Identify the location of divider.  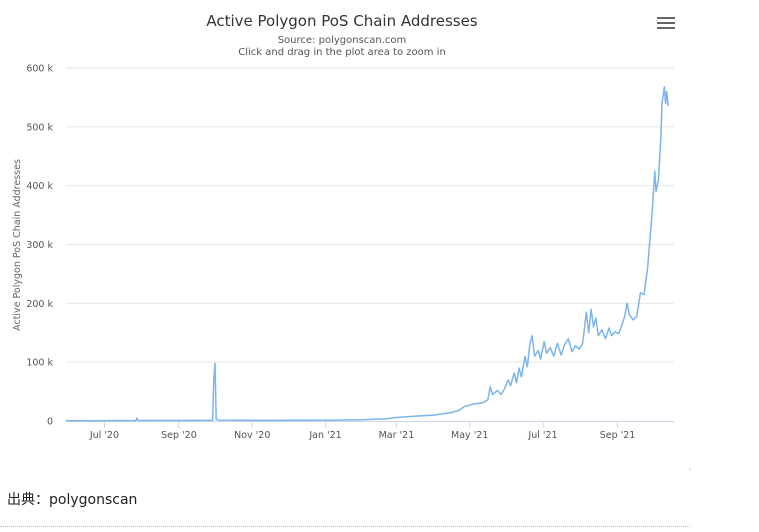
(345, 526).